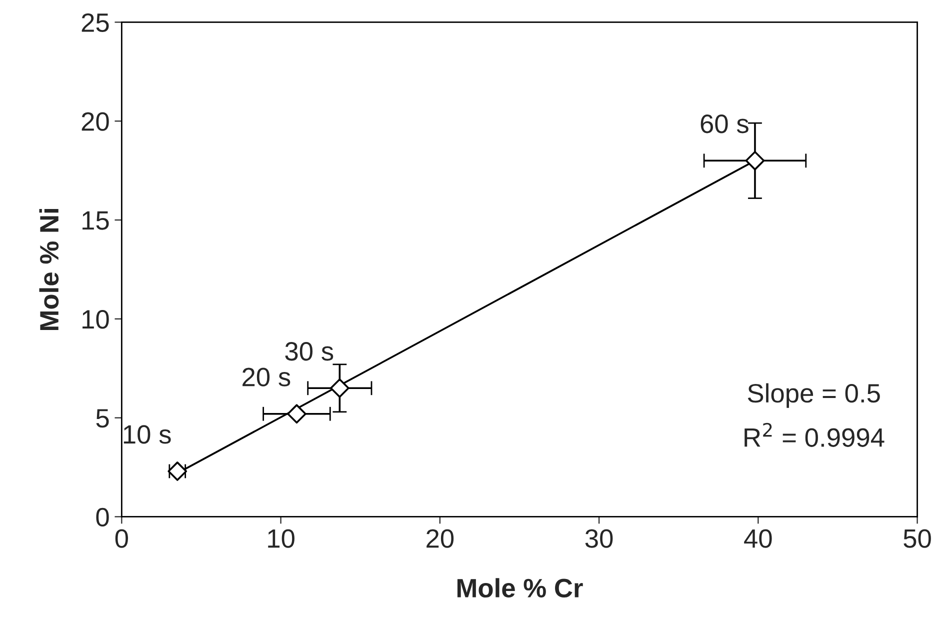 The image size is (936, 634). Describe the element at coordinates (147, 434) in the screenshot. I see `annotation: 10 s` at that location.